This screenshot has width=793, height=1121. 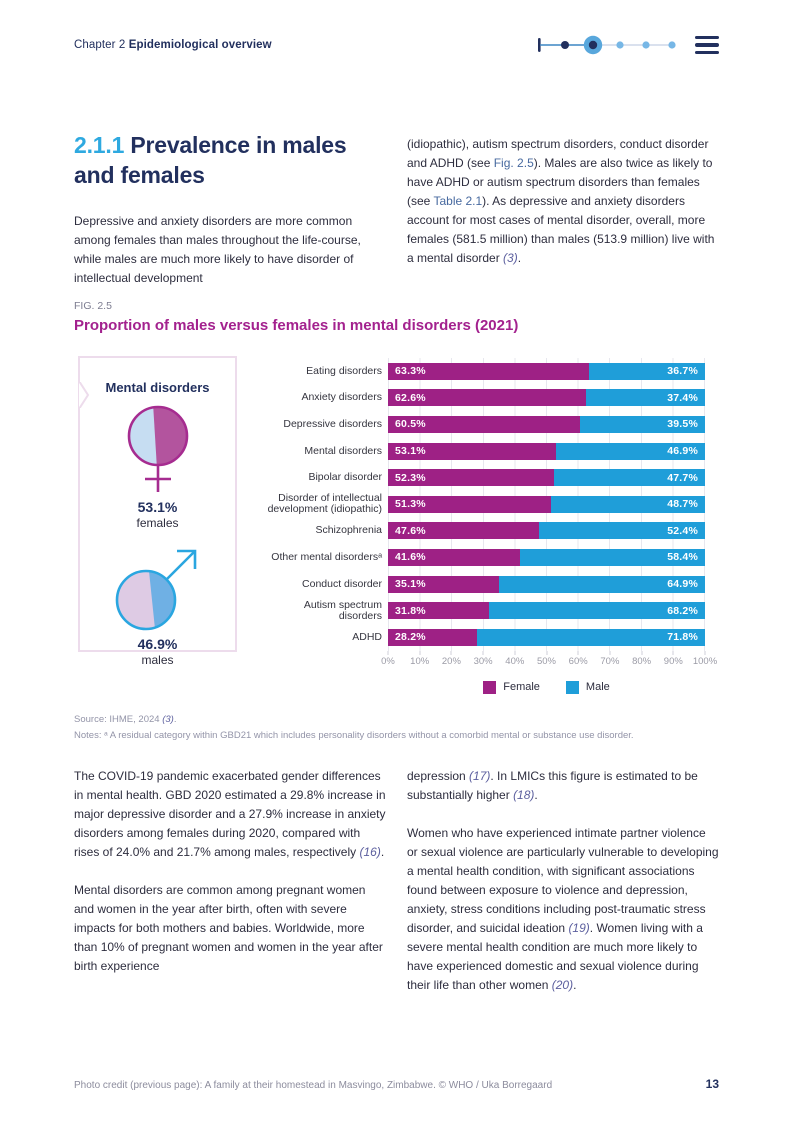 I want to click on bar-value-label: 58.4%, so click(x=682, y=557).